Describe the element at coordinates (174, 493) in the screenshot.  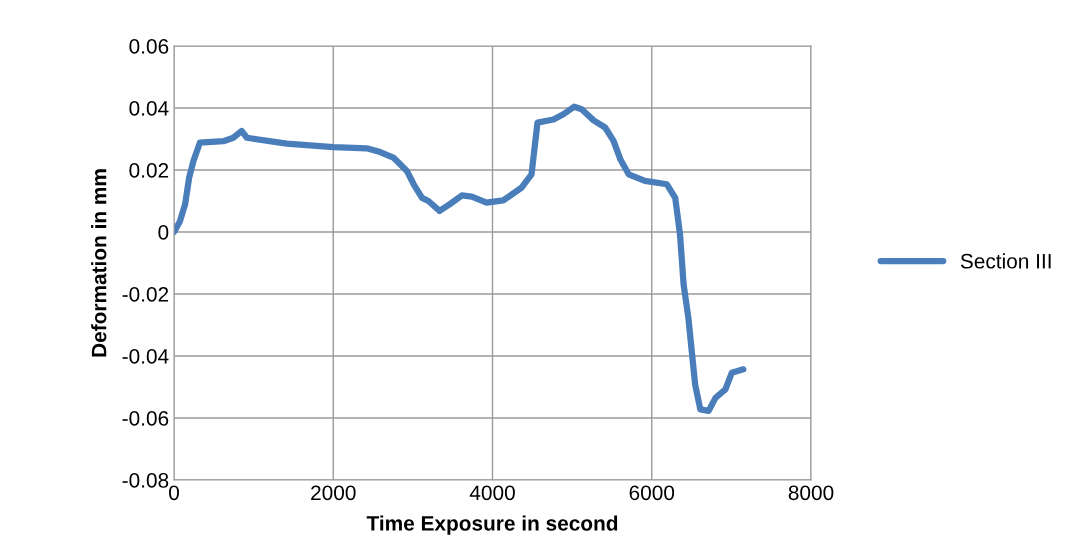
I see `x-tick-label: 0` at that location.